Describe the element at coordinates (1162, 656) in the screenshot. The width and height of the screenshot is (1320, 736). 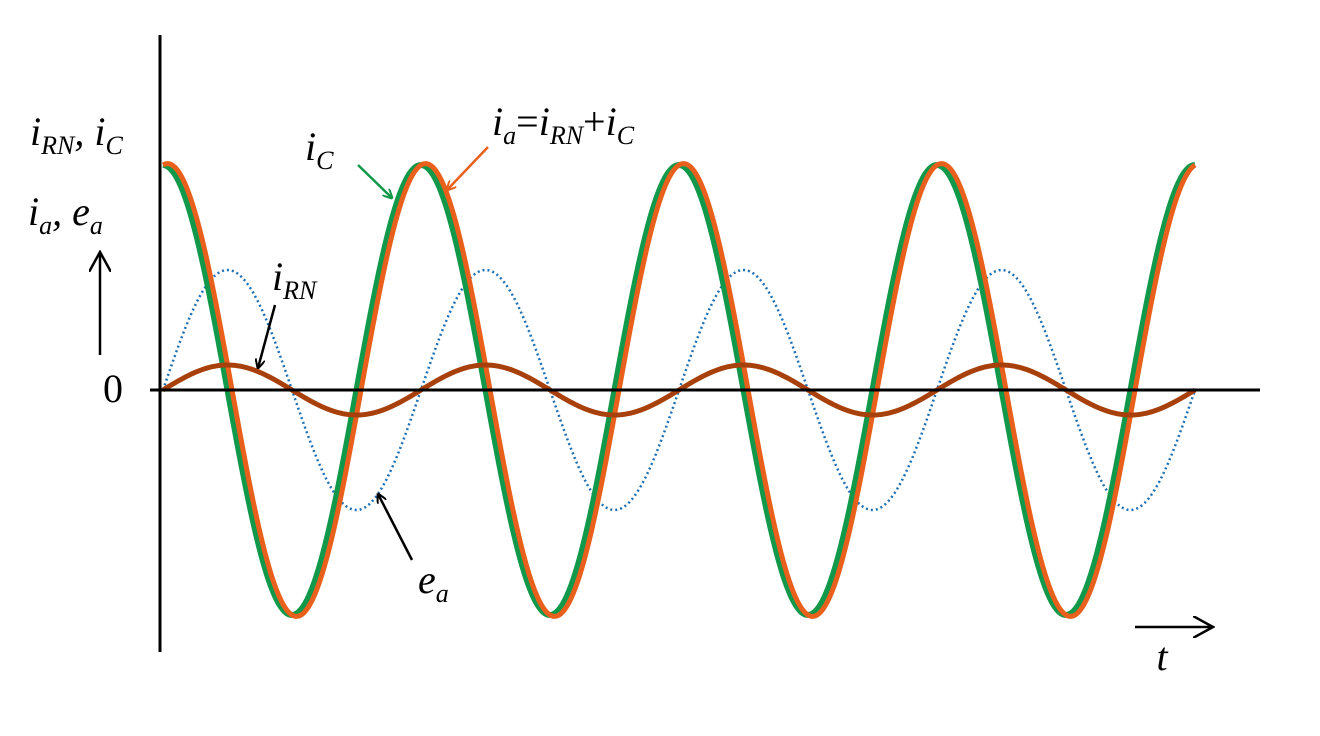
I see `time-label: t` at that location.